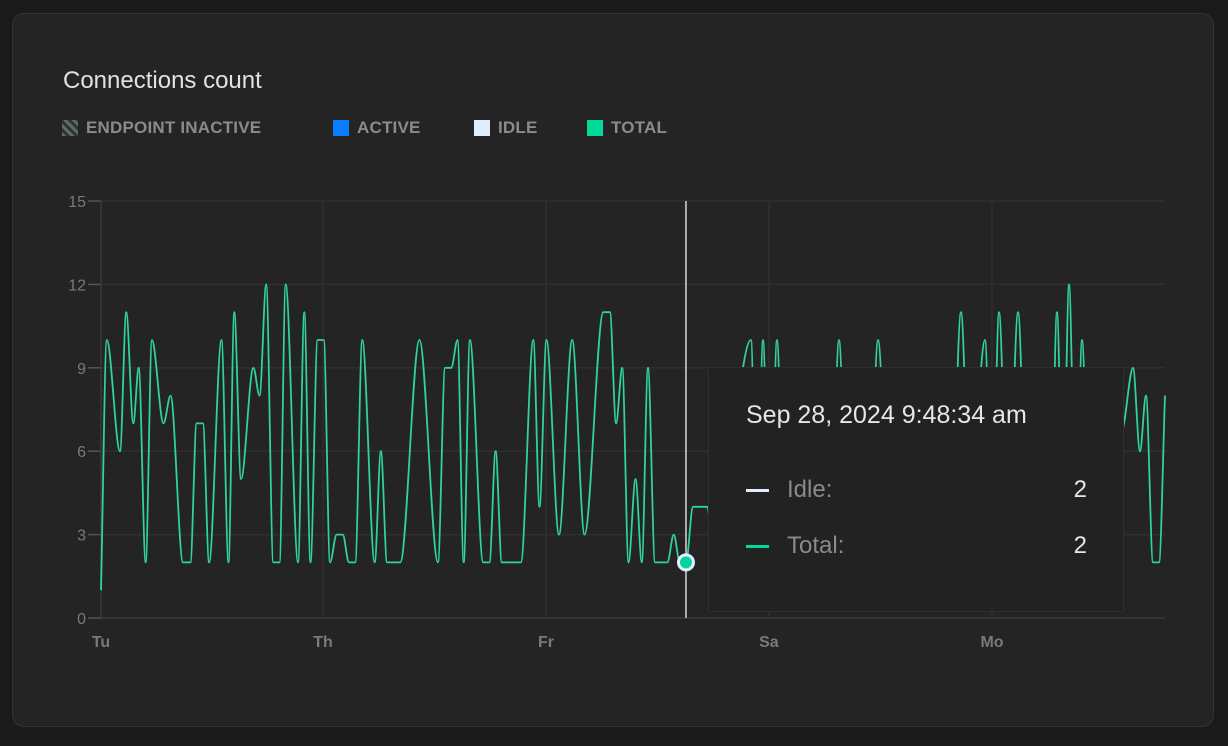  I want to click on y-tick-label: 3, so click(81, 536).